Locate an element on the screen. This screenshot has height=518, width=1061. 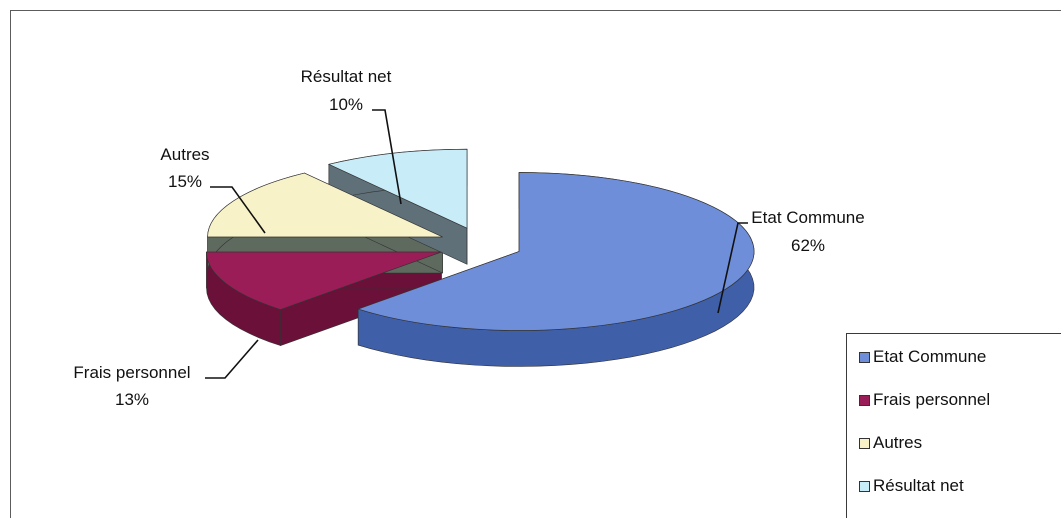
slice-label-pct: 62% is located at coordinates (808, 245).